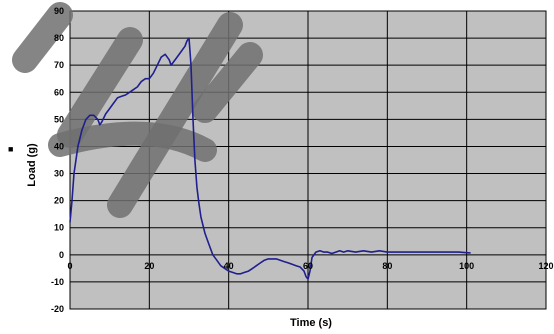  Describe the element at coordinates (61, 255) in the screenshot. I see `y-tick-label: 0` at that location.